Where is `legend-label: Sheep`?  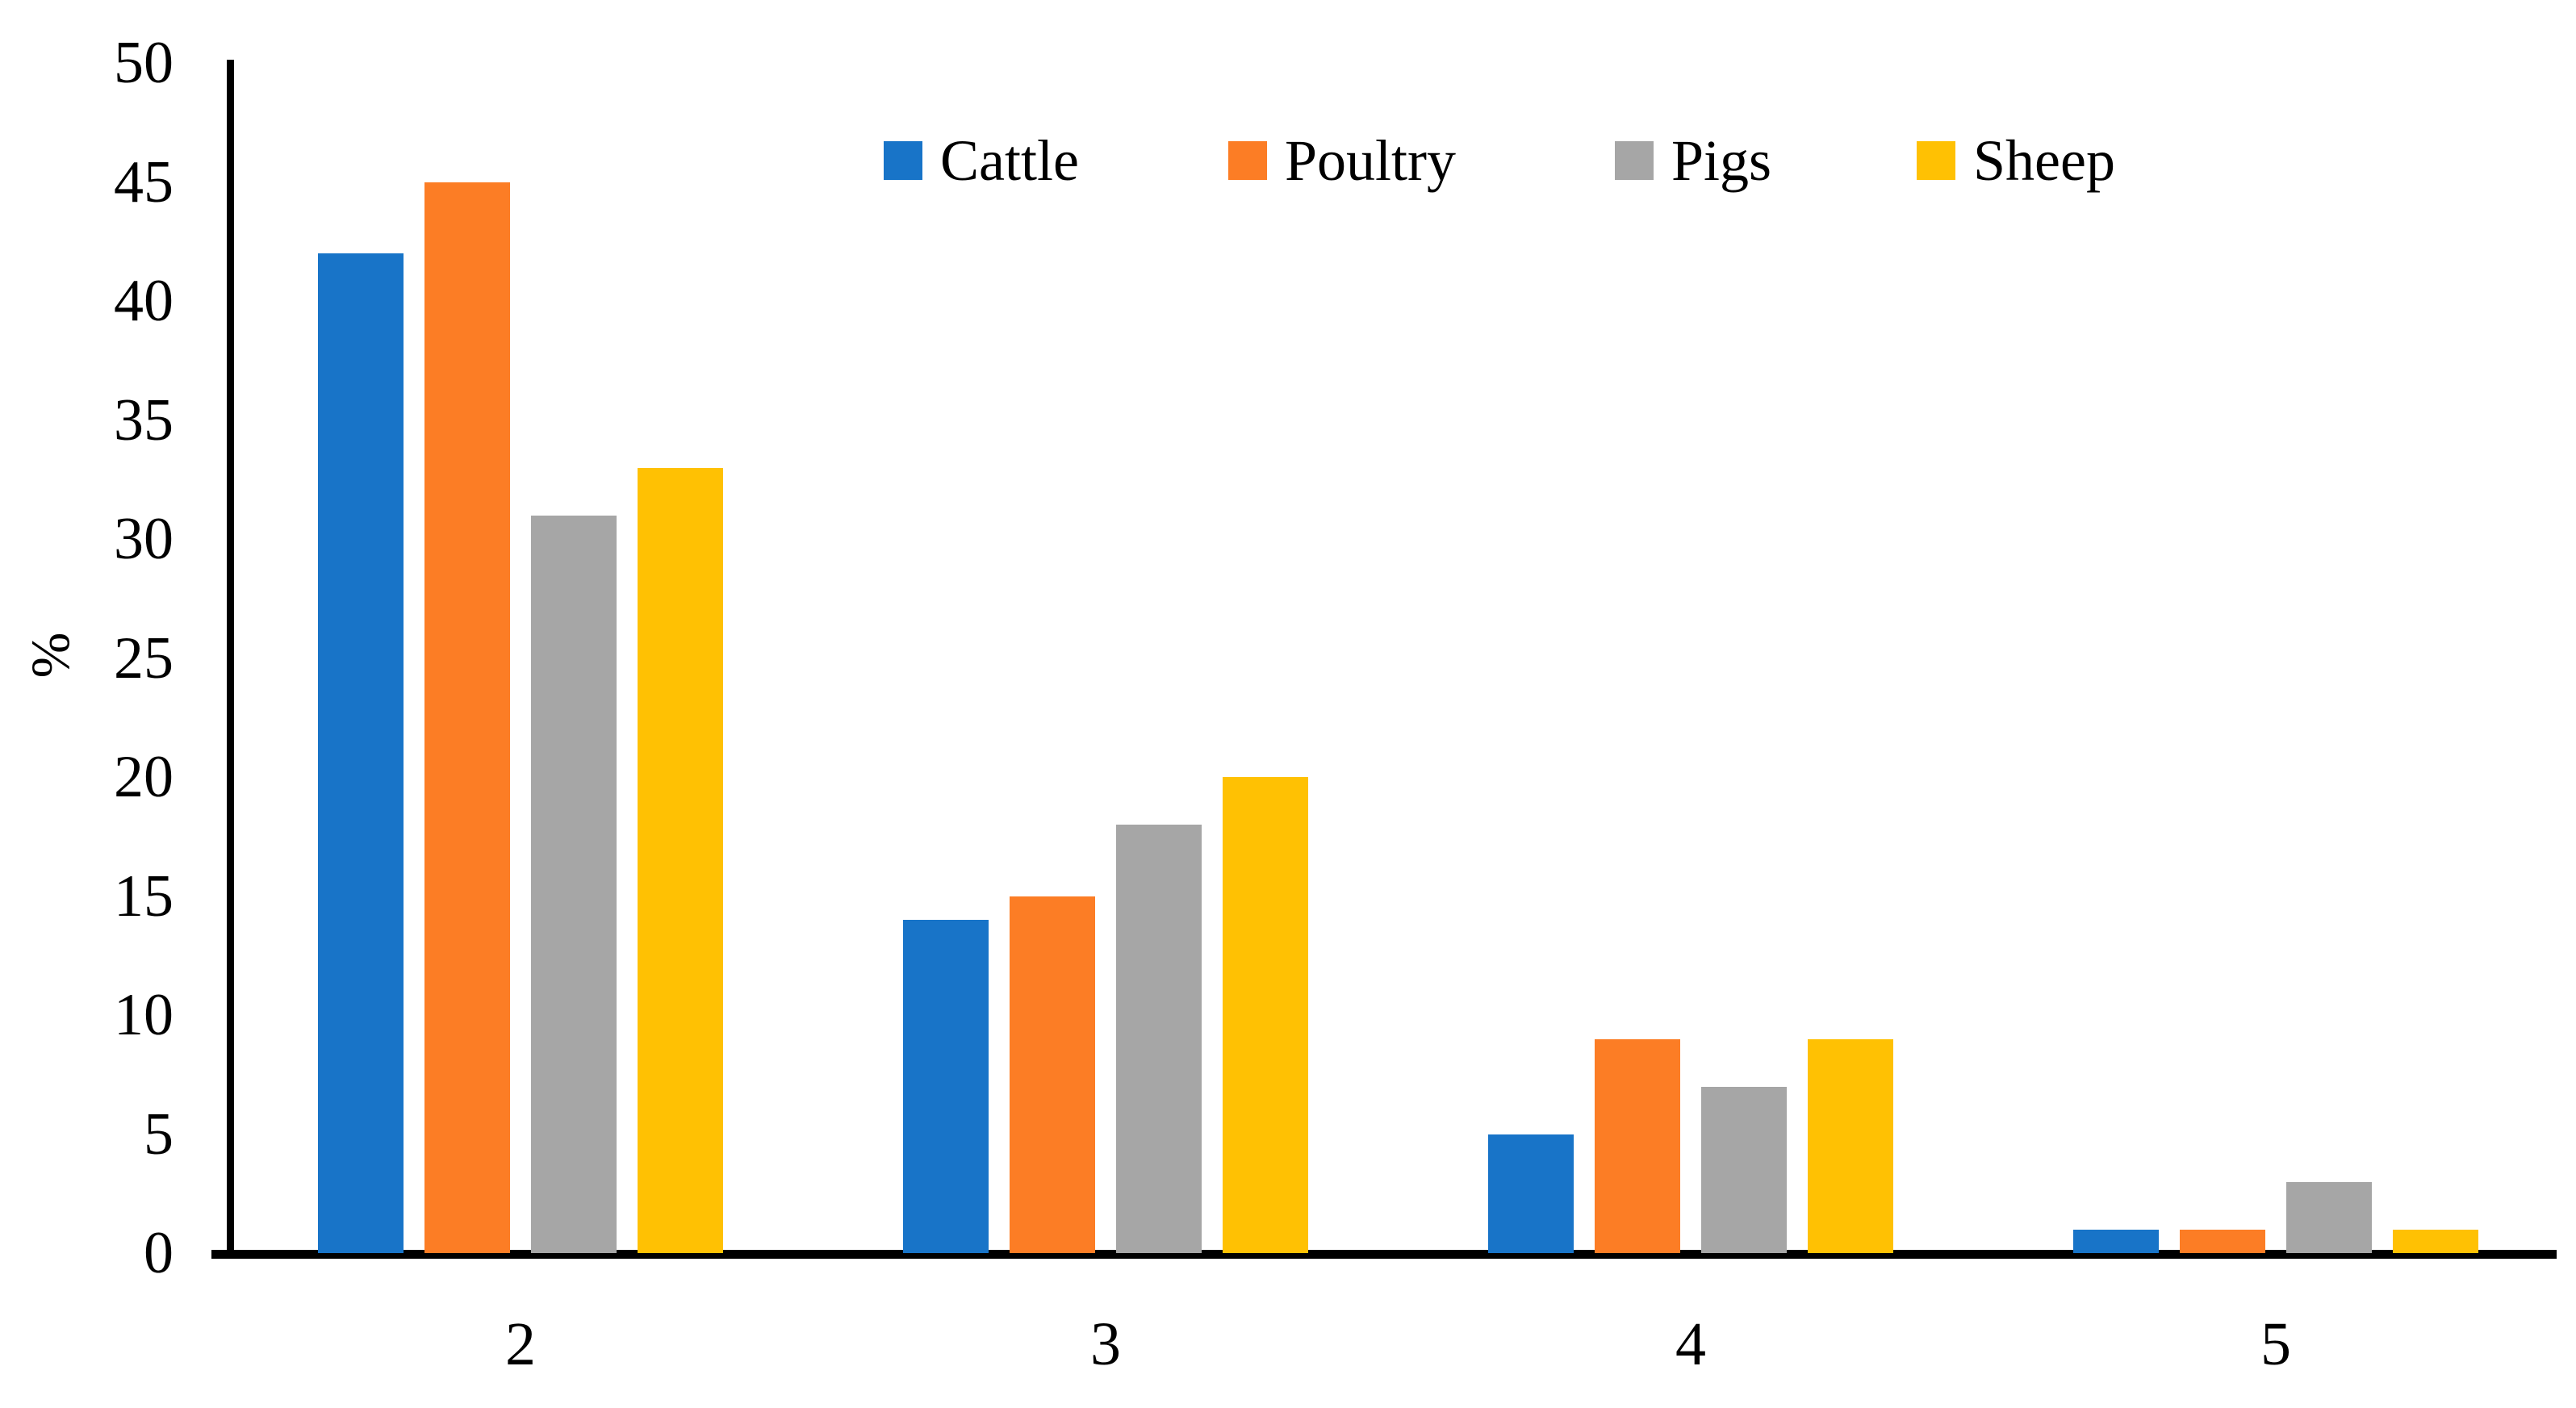 legend-label: Sheep is located at coordinates (2044, 160).